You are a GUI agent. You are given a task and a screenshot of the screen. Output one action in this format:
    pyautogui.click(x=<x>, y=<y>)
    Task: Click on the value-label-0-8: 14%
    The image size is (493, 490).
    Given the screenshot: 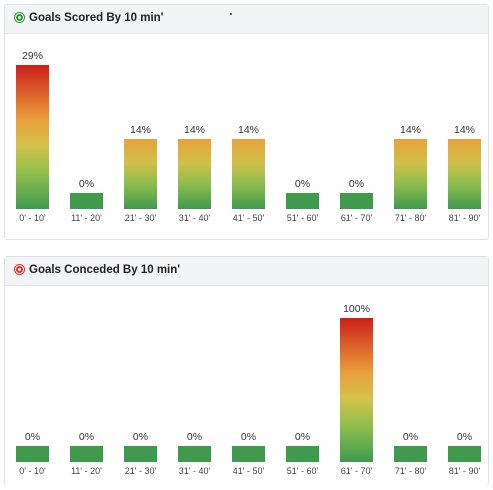 What is the action you would take?
    pyautogui.click(x=464, y=130)
    